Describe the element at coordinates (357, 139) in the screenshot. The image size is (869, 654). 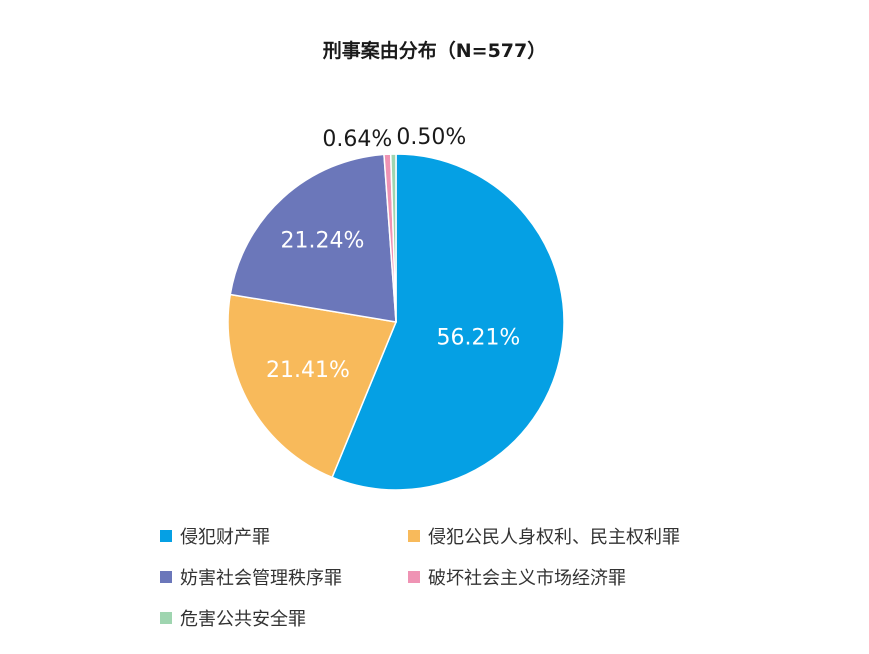
I see `slice-label: 0.64%` at that location.